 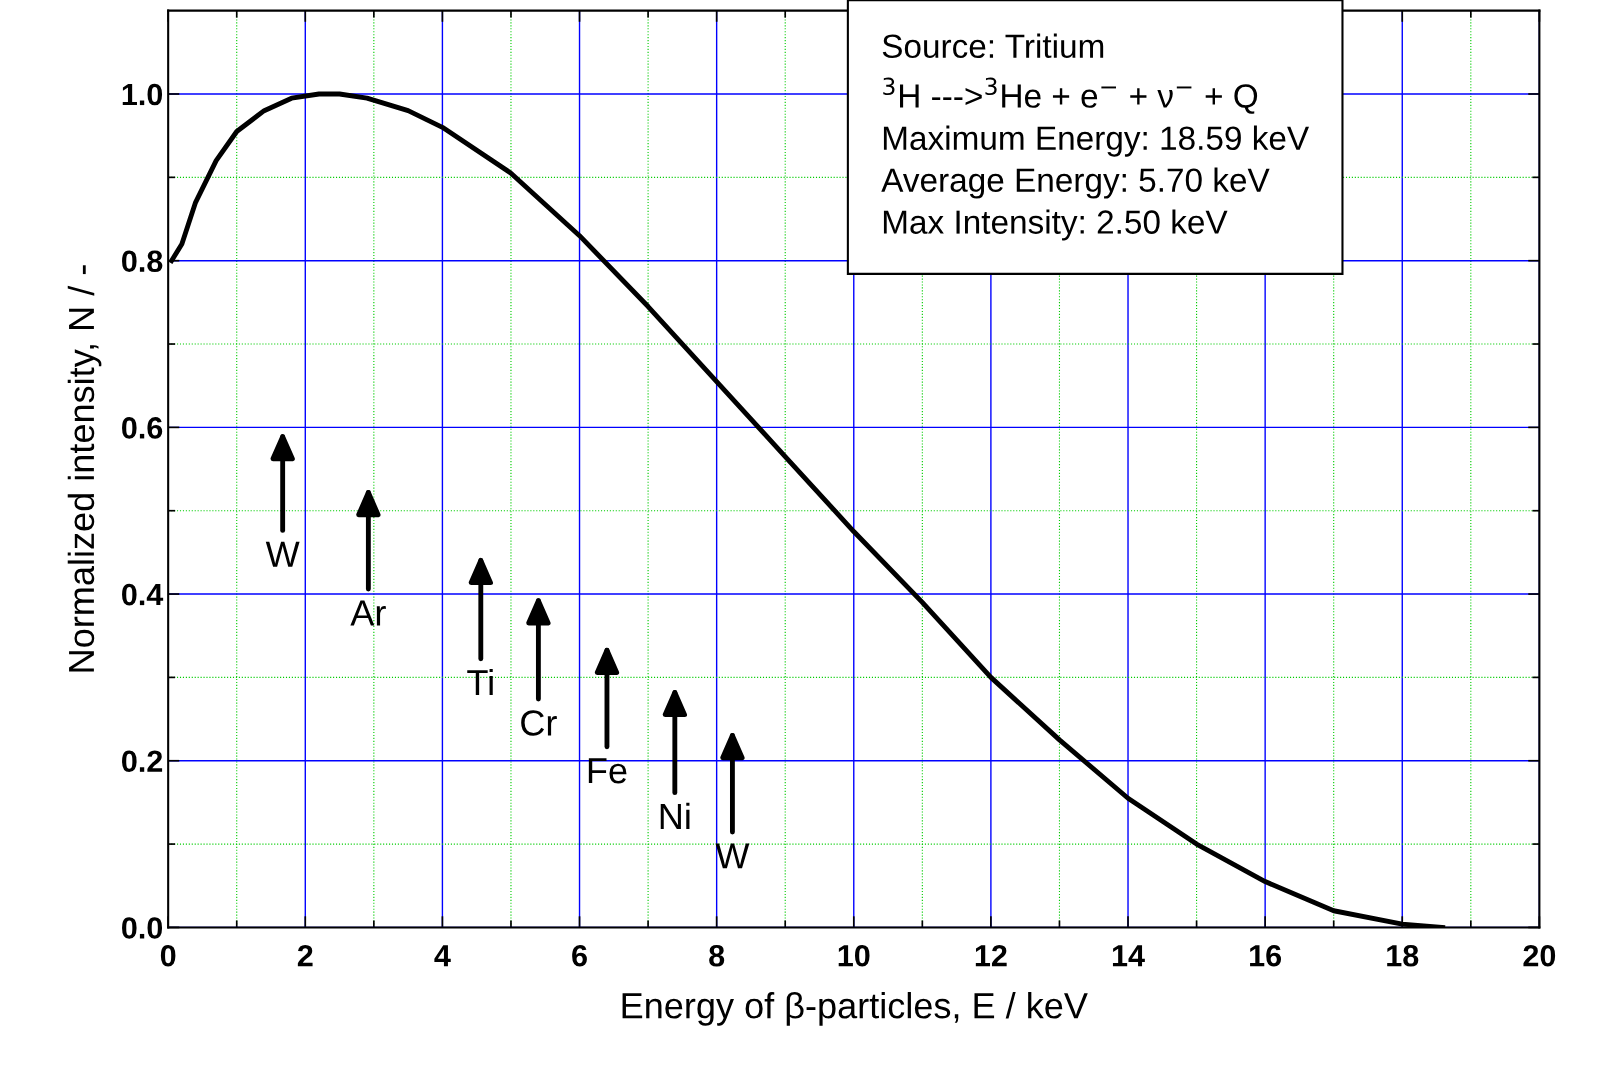 What do you see at coordinates (717, 955) in the screenshot?
I see `x-tick-label: 8` at bounding box center [717, 955].